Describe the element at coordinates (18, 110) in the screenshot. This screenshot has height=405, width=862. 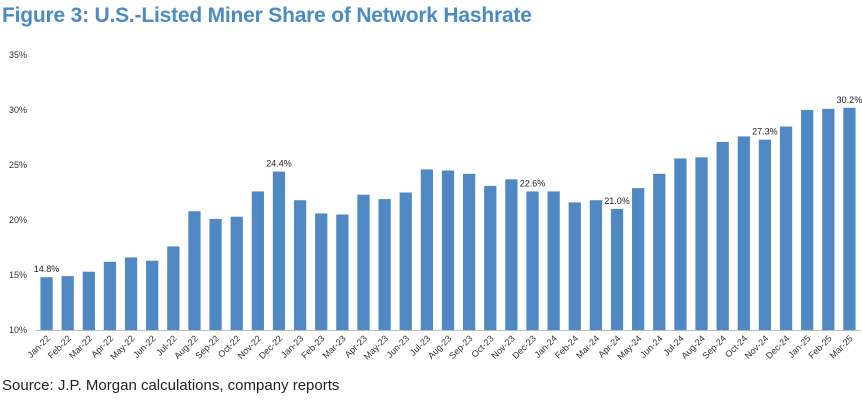
I see `y-tick-label: 30%` at that location.